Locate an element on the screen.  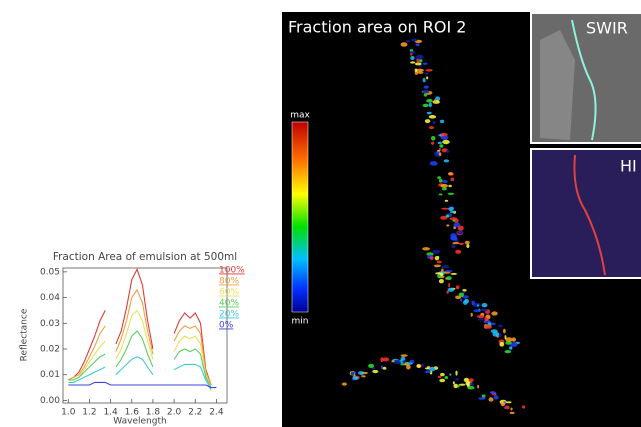
legend-label: 60% is located at coordinates (229, 293).